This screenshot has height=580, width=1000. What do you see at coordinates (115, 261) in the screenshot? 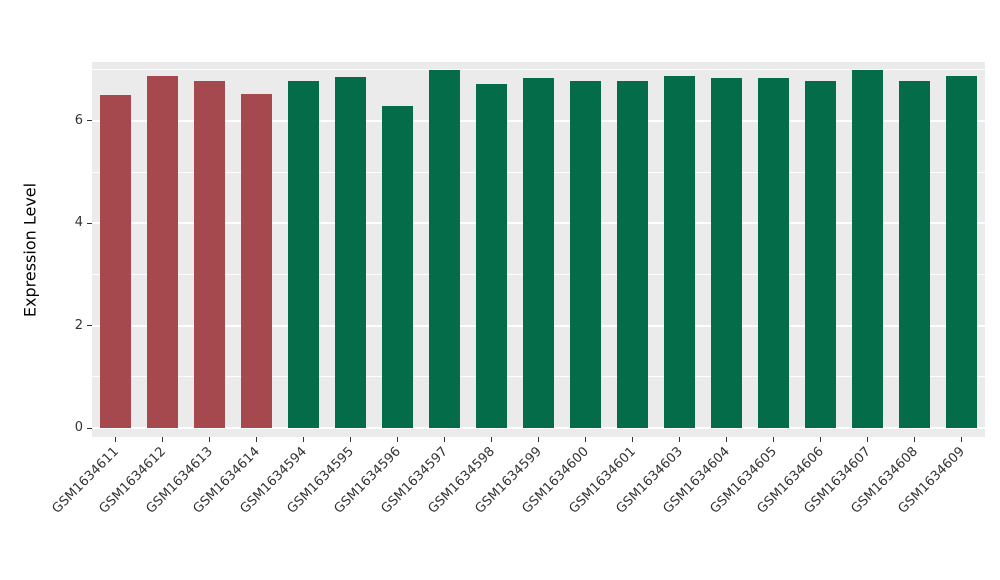
I see `bar-GSM1634611` at bounding box center [115, 261].